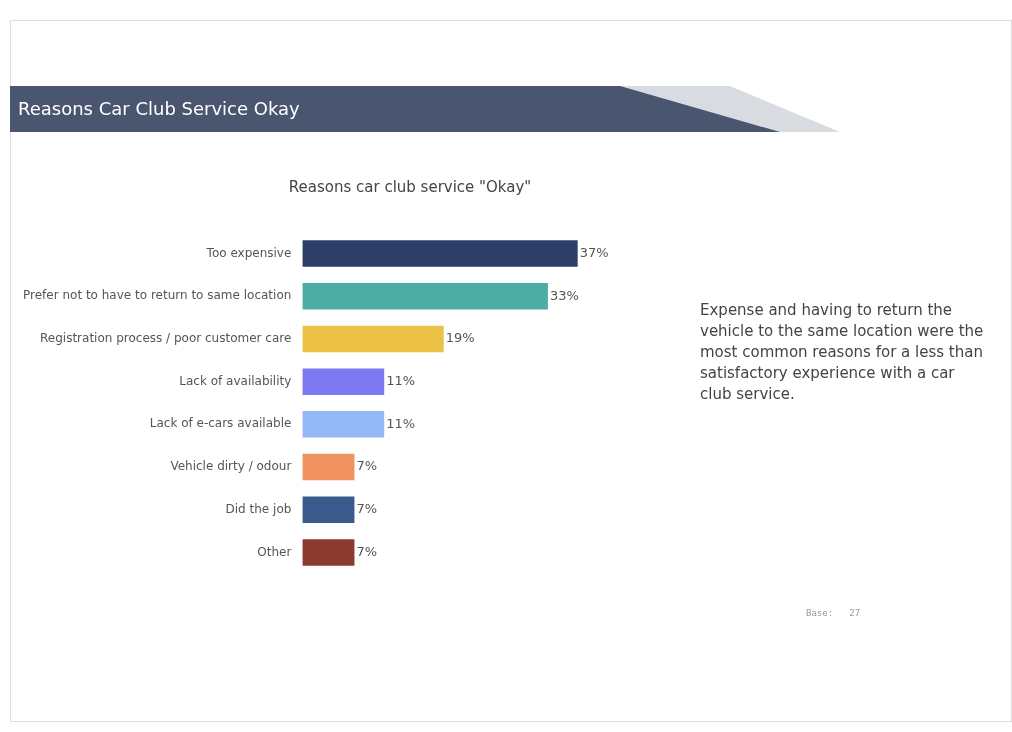 The height and width of the screenshot is (732, 1012). I want to click on text: Base: 27, so click(833, 613).